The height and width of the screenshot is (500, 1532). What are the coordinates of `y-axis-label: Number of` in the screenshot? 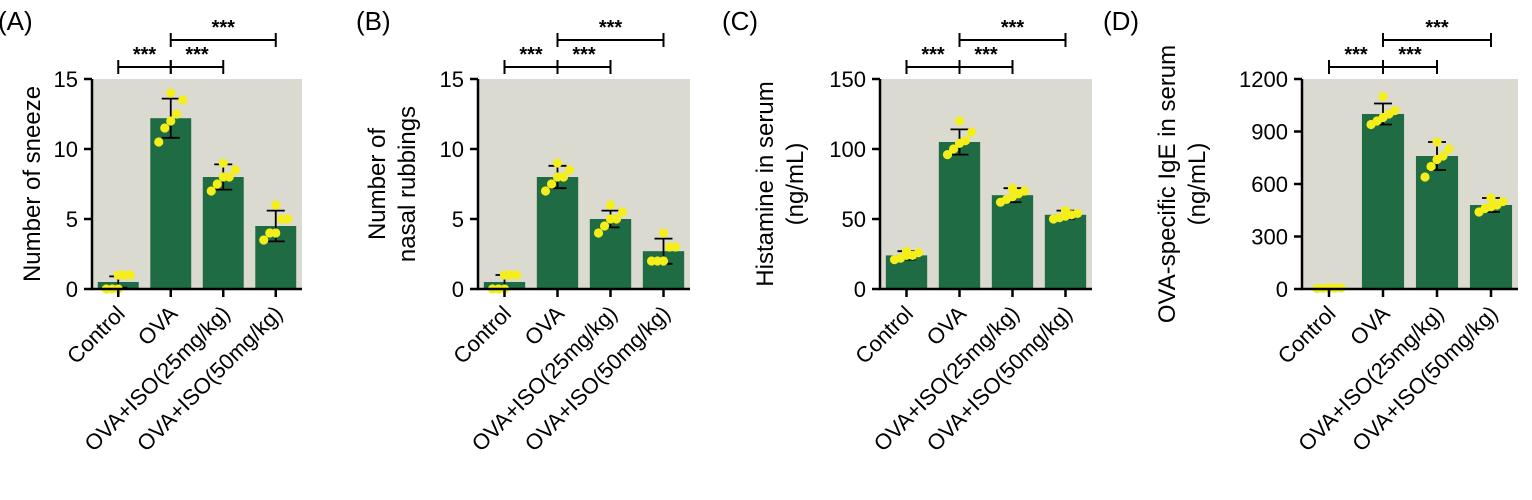 It's located at (377, 184).